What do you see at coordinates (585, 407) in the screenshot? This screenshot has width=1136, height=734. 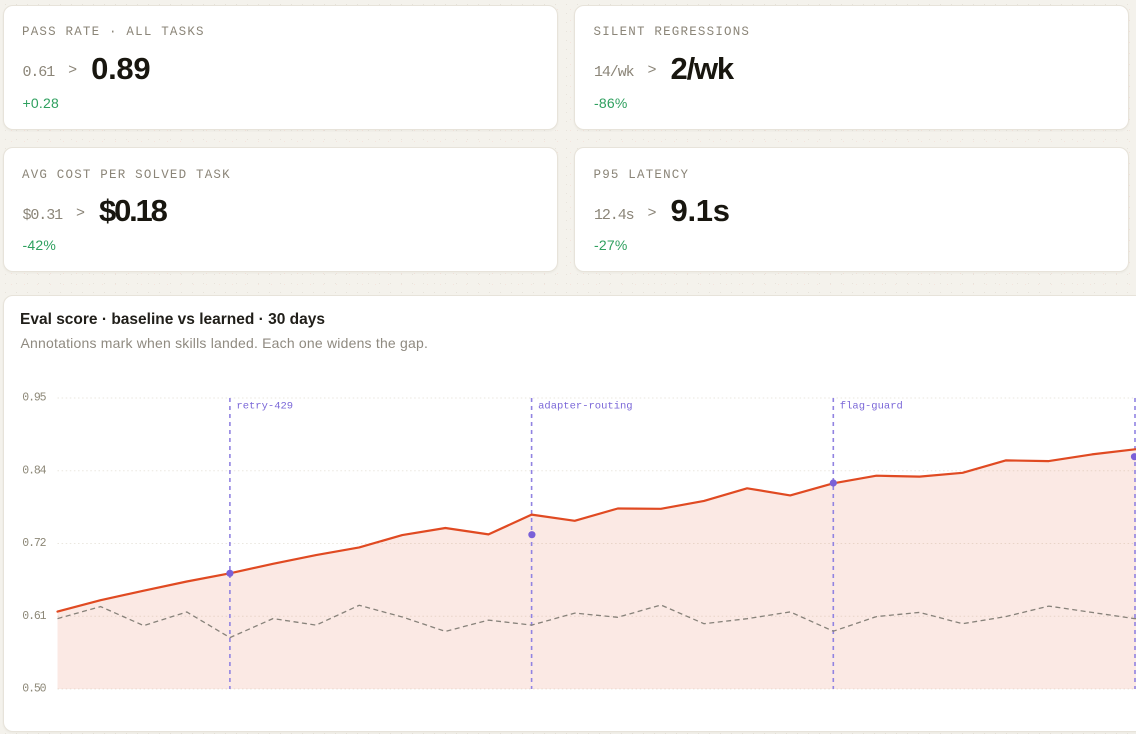 I see `svg-text: adapter-routing` at bounding box center [585, 407].